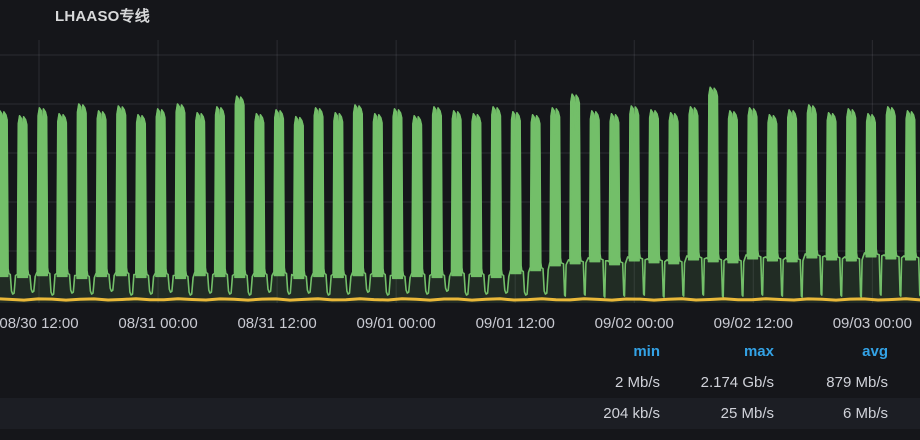 The image size is (920, 440). What do you see at coordinates (460, 299) in the screenshot?
I see `series-out-line` at bounding box center [460, 299].